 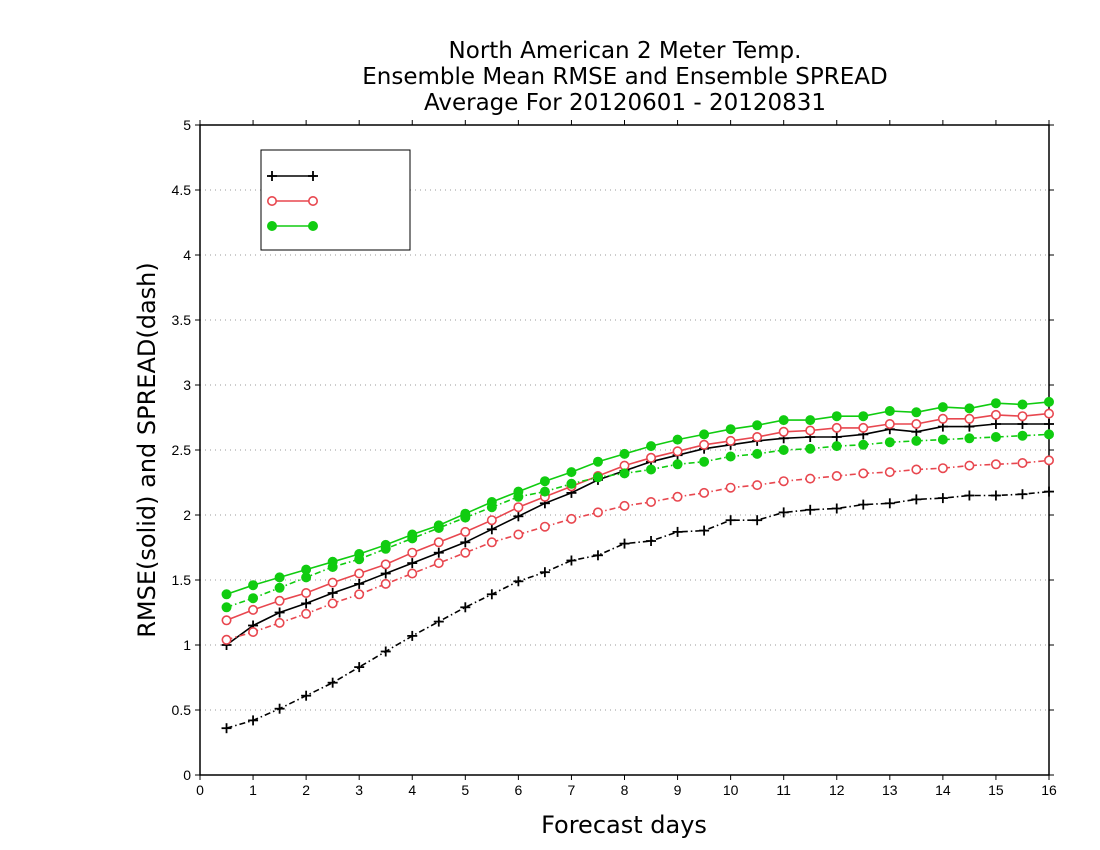 What do you see at coordinates (147, 450) in the screenshot?
I see `y-axis-title: RMSE(solid) and SPREAD(dash)` at bounding box center [147, 450].